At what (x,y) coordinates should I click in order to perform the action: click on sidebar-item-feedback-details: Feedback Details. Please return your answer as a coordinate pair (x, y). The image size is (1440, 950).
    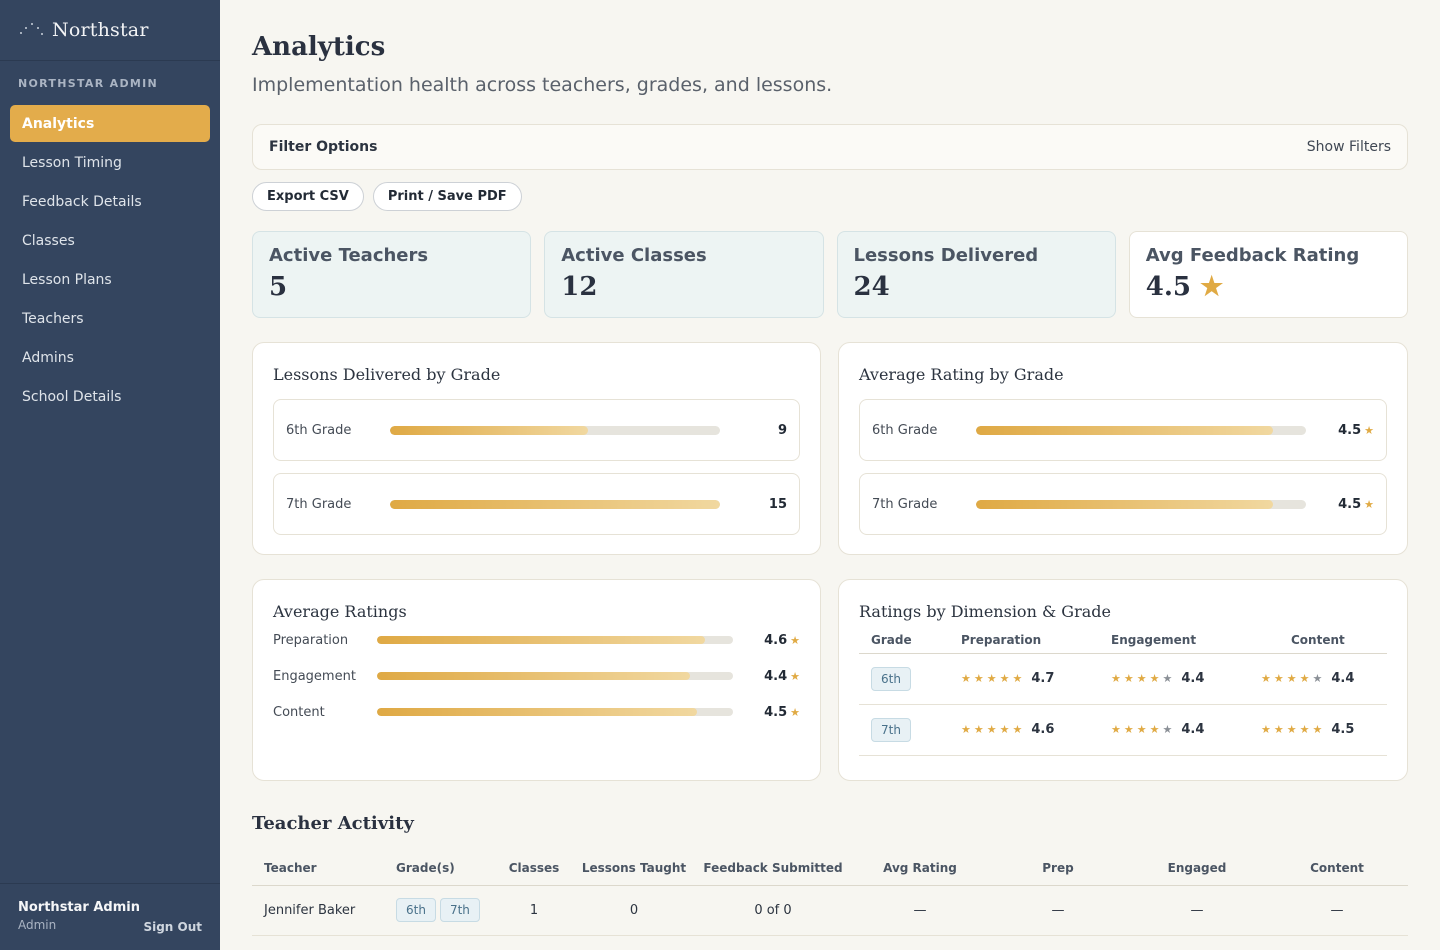
    Looking at the image, I should click on (82, 201).